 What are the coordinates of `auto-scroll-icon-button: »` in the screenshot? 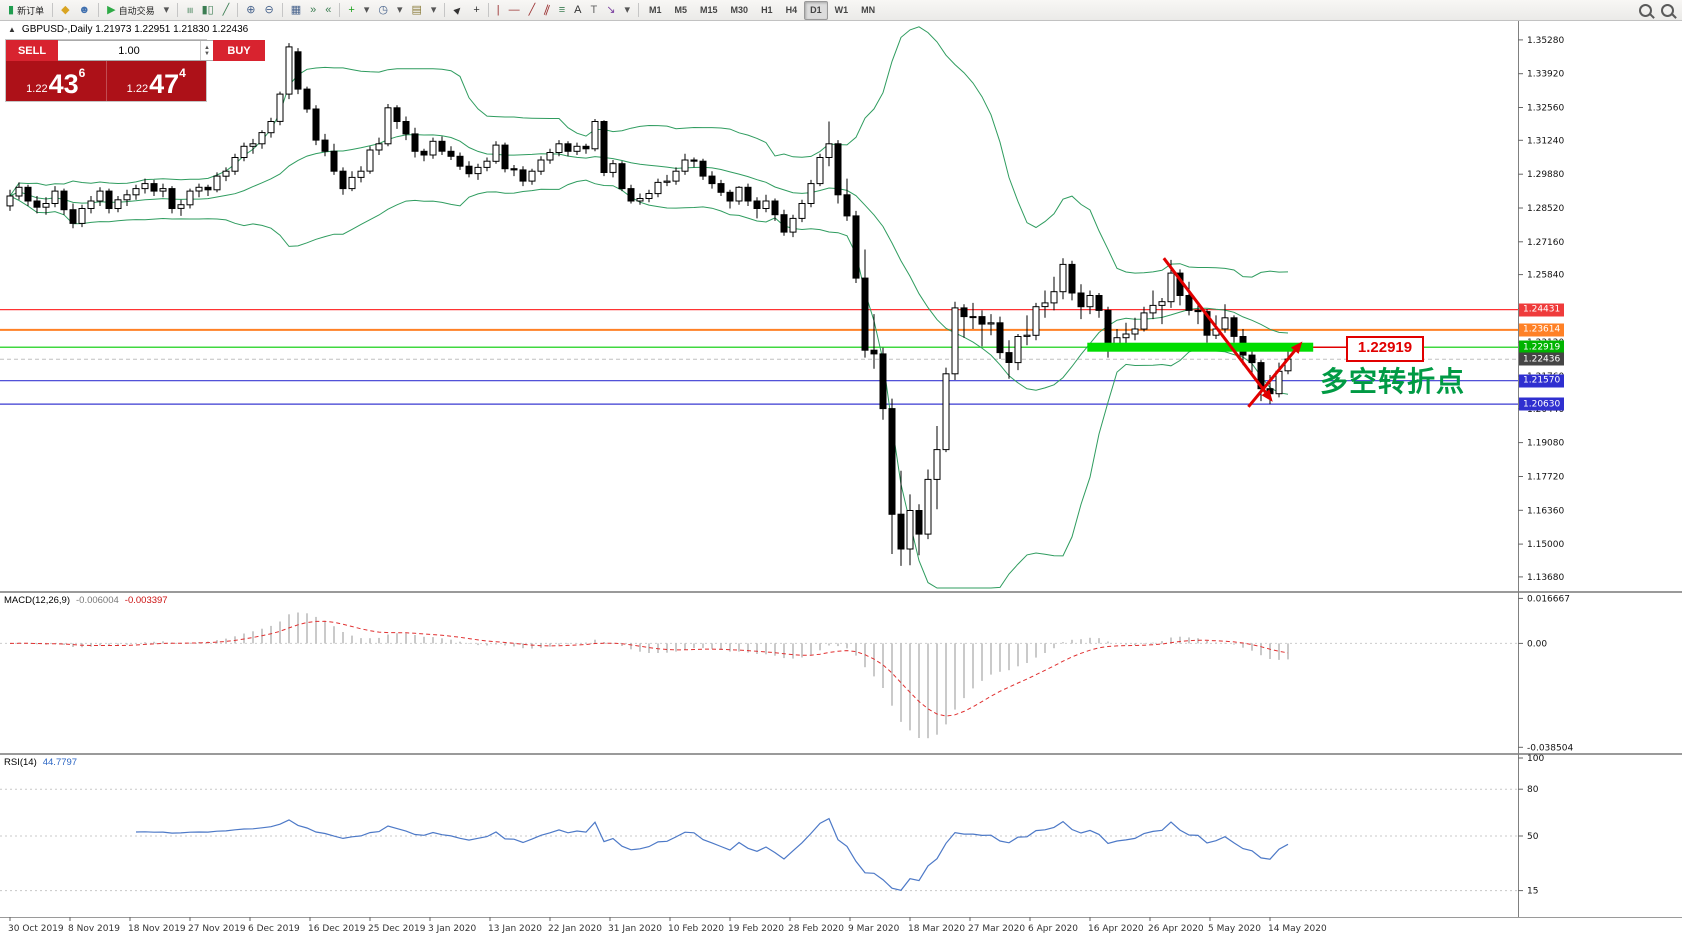 It's located at (313, 10).